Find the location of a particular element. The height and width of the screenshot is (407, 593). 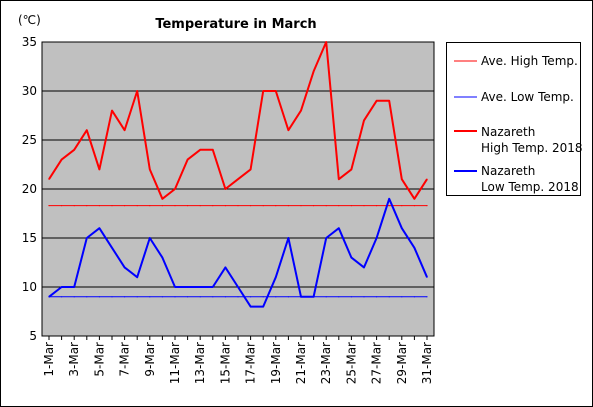

x-tick-label: 31-Mar is located at coordinates (427, 363).